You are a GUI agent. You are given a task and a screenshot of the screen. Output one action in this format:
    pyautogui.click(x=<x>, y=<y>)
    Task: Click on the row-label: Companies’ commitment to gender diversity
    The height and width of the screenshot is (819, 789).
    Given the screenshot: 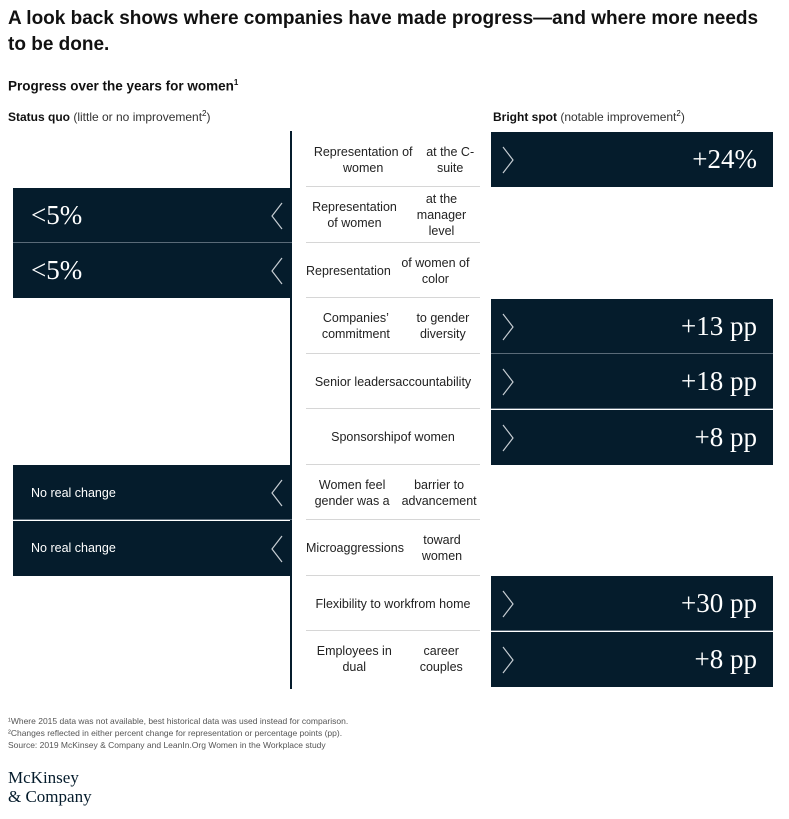 What is the action you would take?
    pyautogui.click(x=393, y=326)
    